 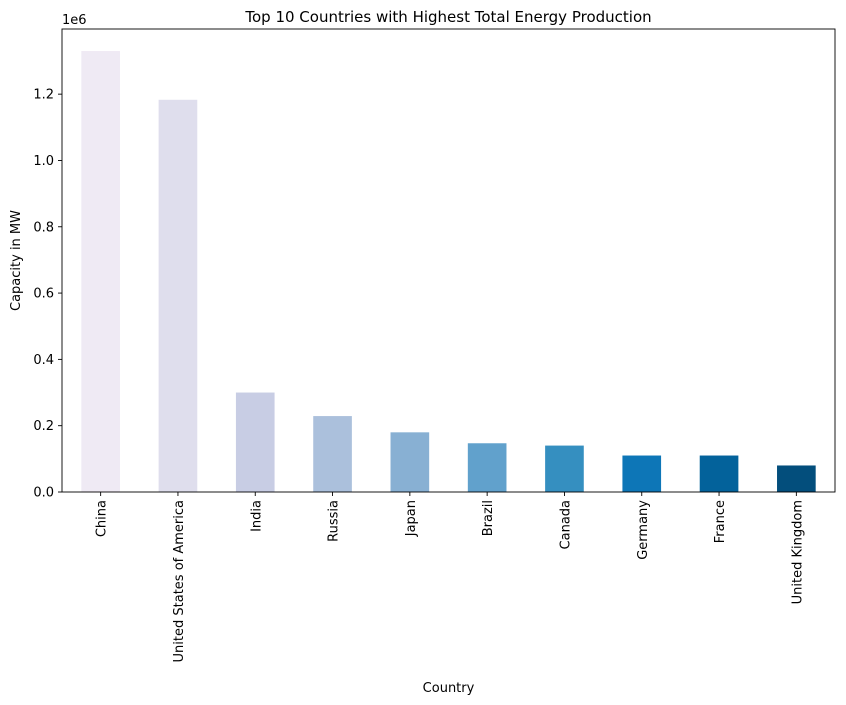 What do you see at coordinates (449, 688) in the screenshot?
I see `x-axis-label: Country` at bounding box center [449, 688].